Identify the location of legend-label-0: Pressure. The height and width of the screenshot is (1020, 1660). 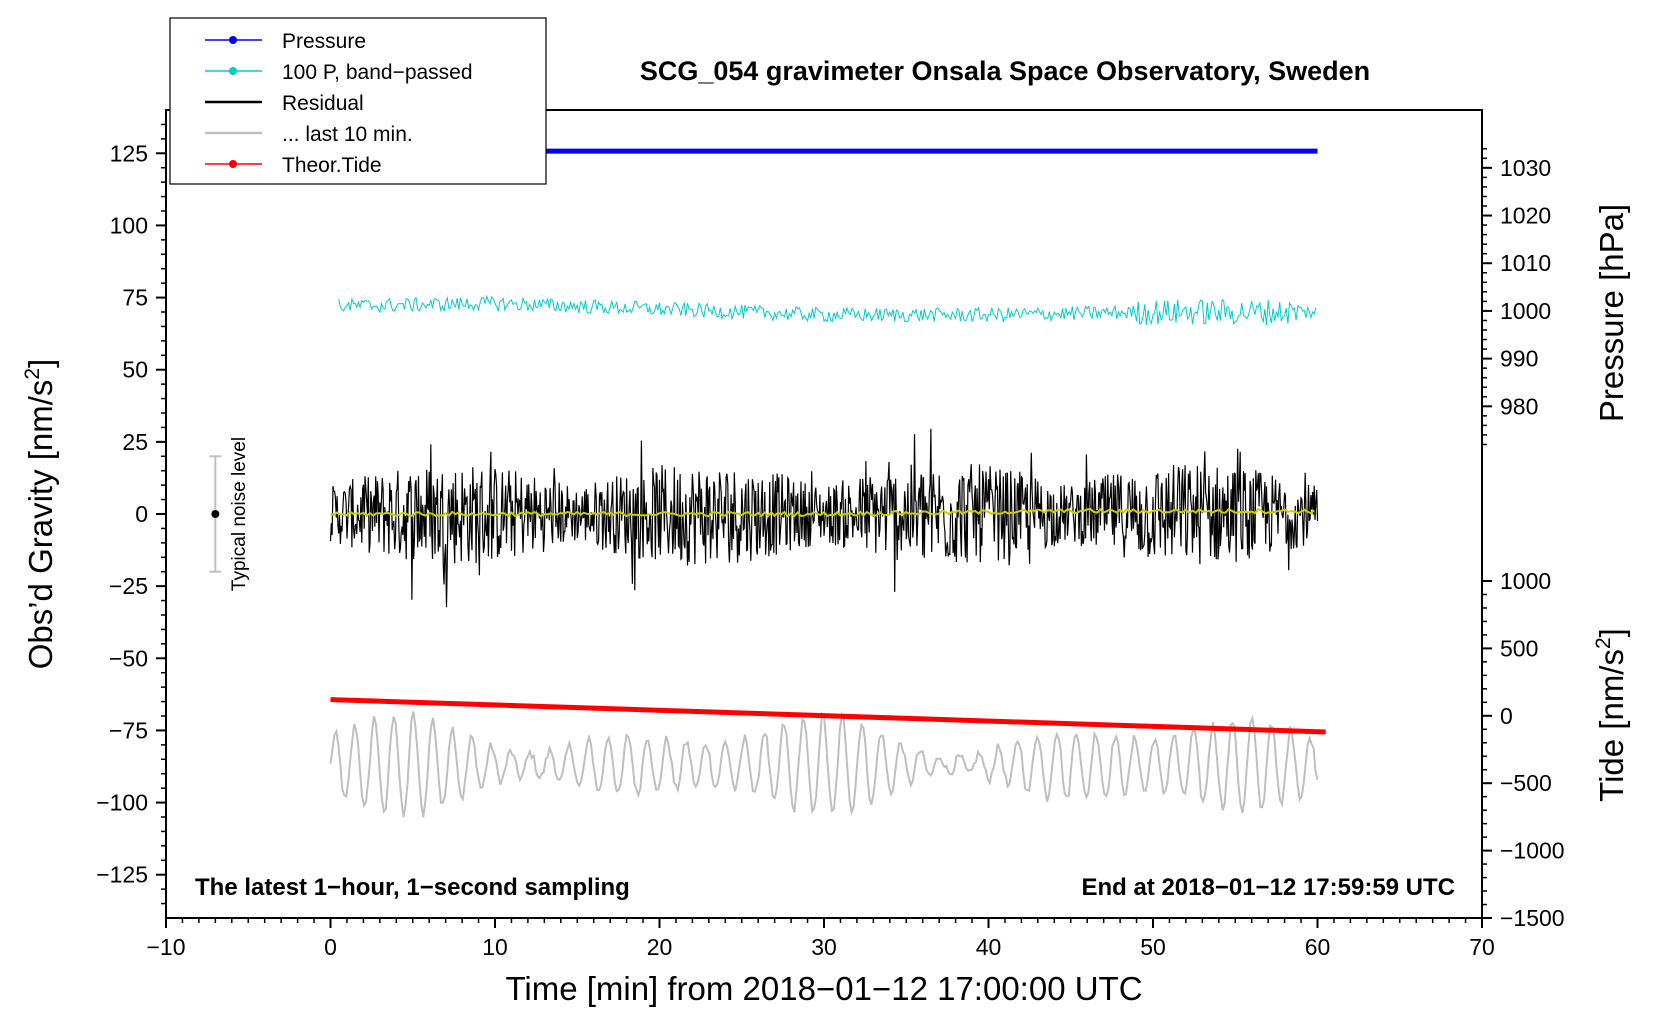
(324, 41).